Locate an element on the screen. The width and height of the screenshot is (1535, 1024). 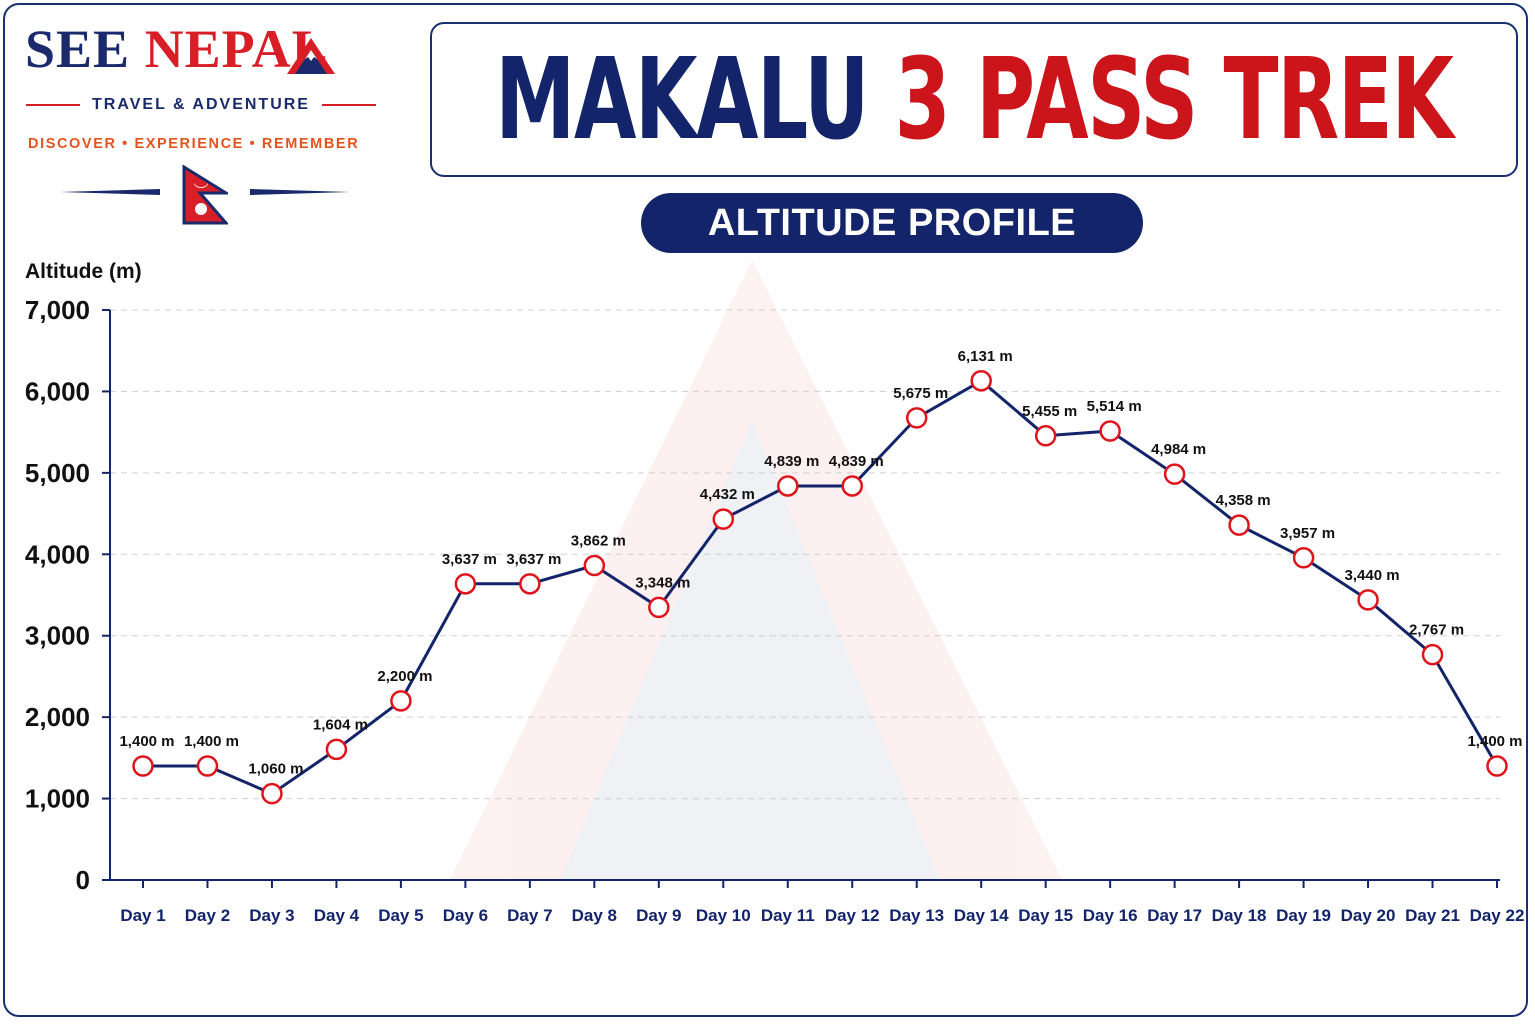
data-label: 5,514 m is located at coordinates (1114, 406).